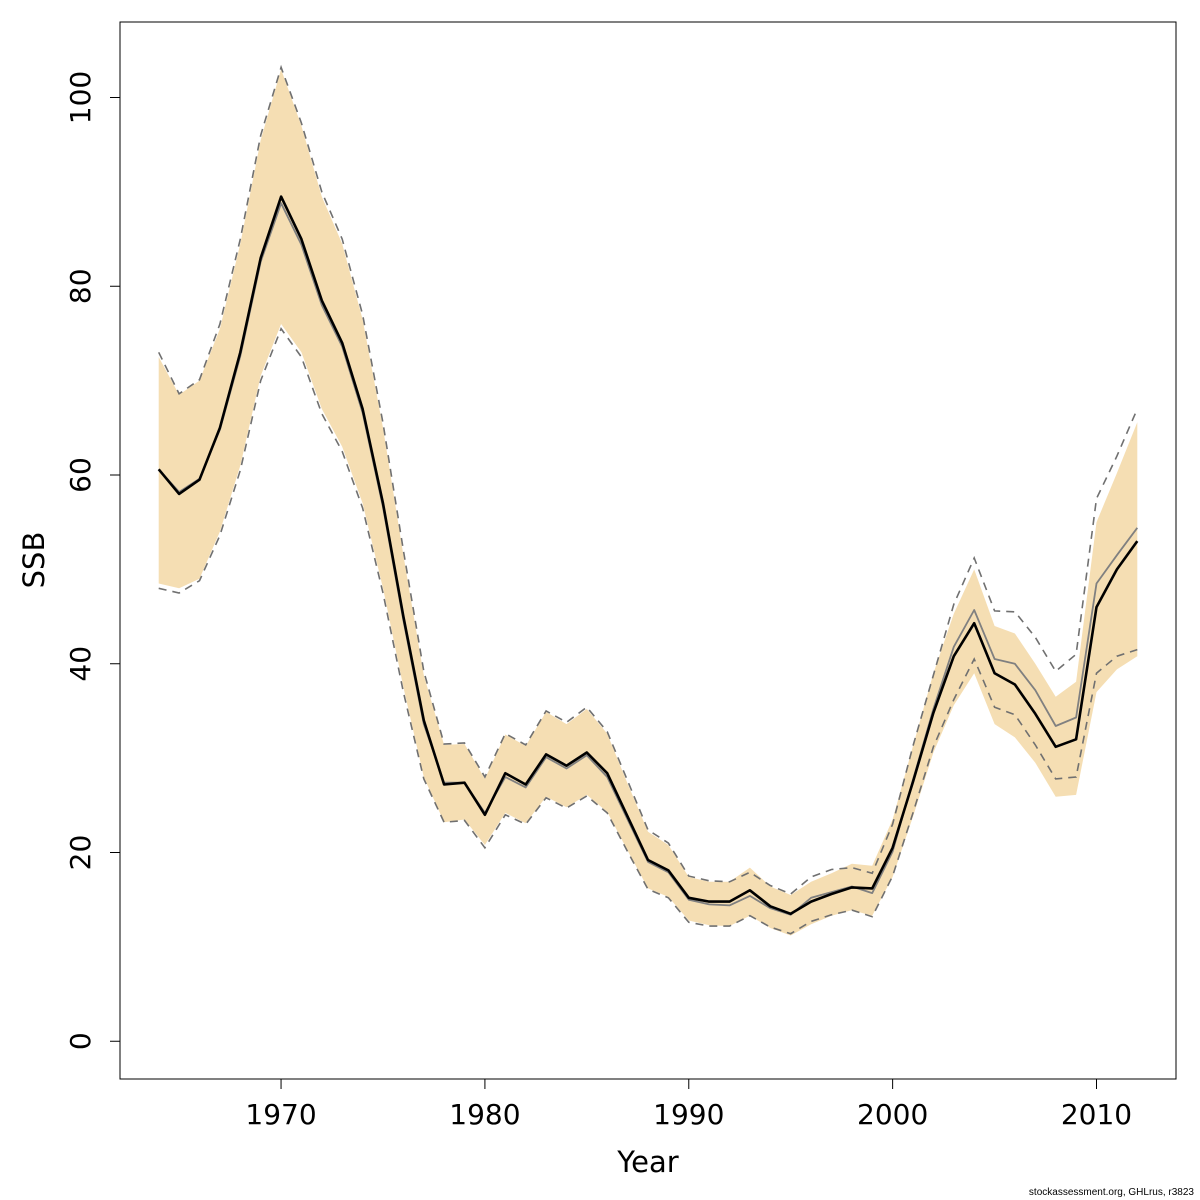 The width and height of the screenshot is (1200, 1200). I want to click on x-tick-label: 2000, so click(892, 1114).